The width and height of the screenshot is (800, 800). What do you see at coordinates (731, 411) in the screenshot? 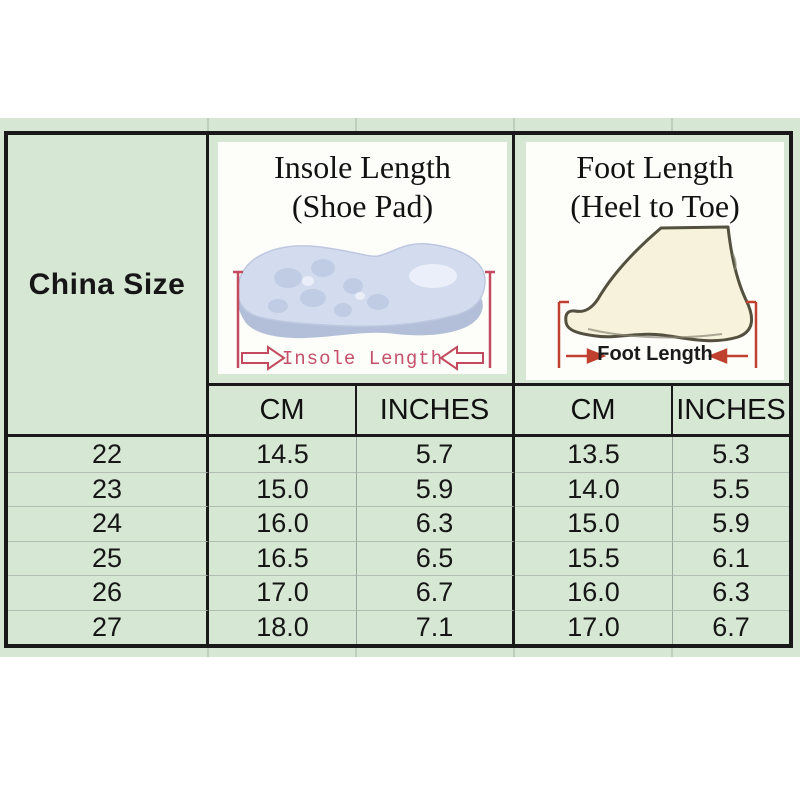
I see `unit-header-foot-inches: INCHES` at bounding box center [731, 411].